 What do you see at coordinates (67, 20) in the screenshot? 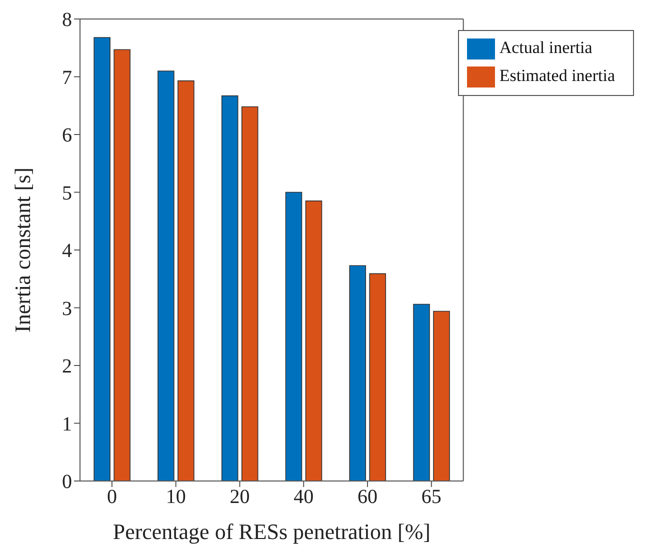
I see `y-tick-label: 8` at bounding box center [67, 20].